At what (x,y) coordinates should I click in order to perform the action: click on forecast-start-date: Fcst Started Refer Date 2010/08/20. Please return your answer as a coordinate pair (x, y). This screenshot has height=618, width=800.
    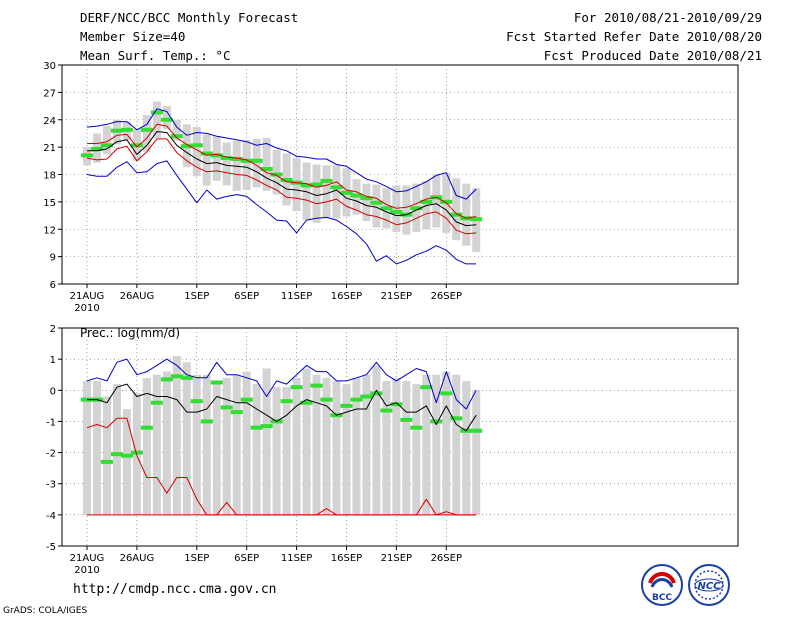
    Looking at the image, I should click on (634, 36).